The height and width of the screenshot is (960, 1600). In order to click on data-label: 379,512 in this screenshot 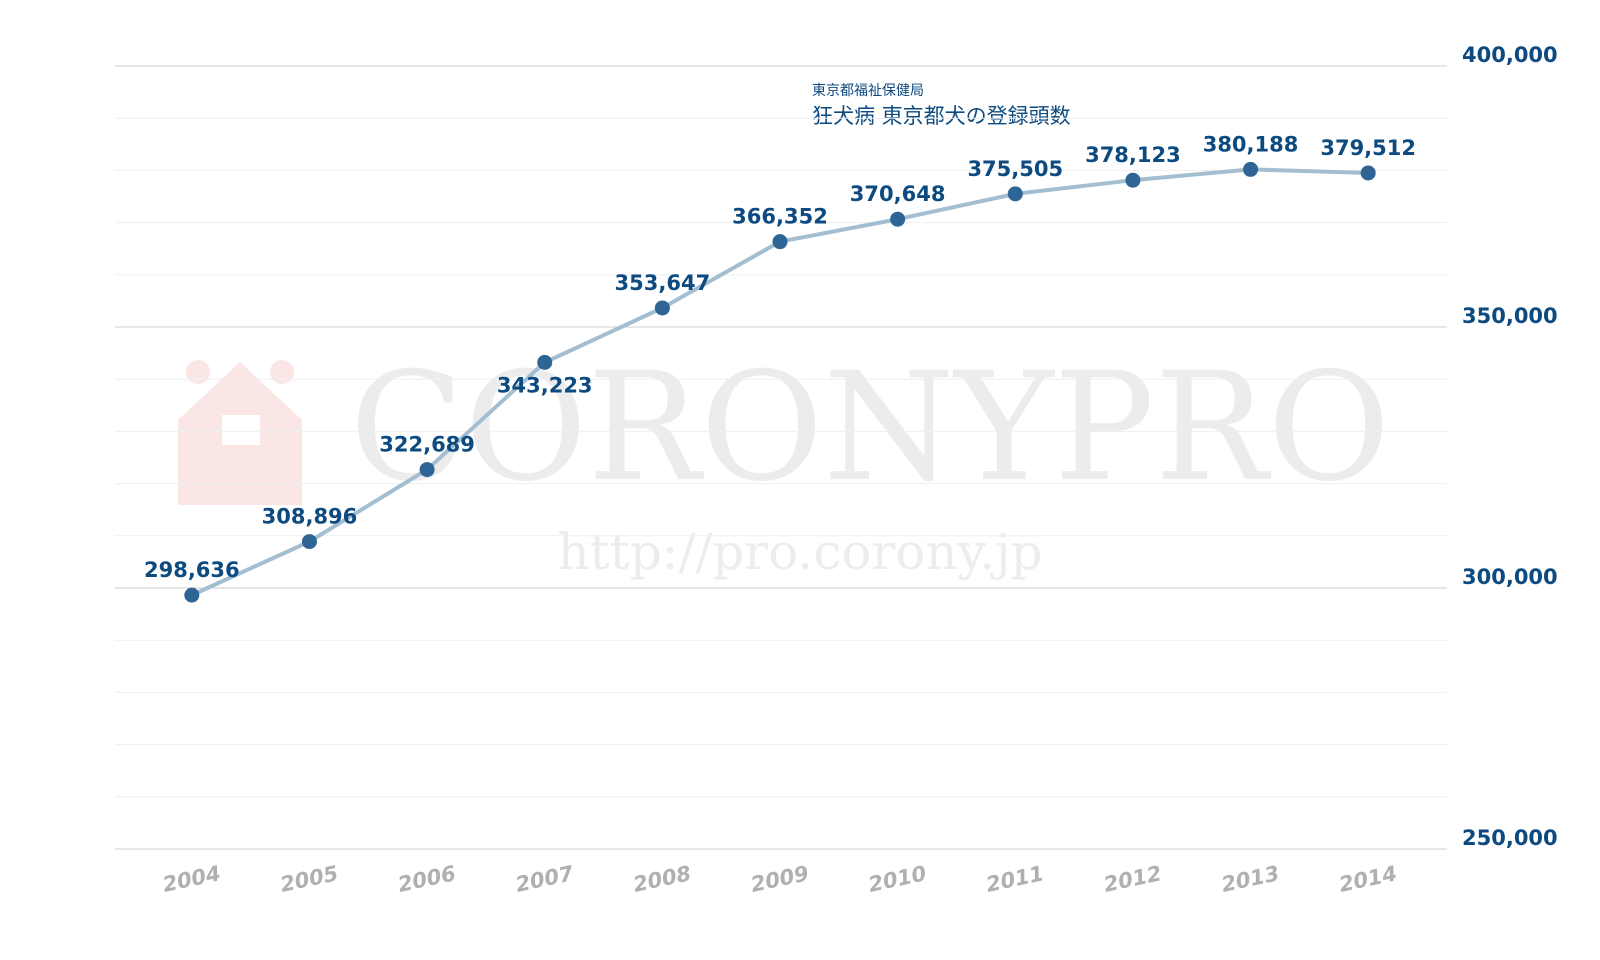, I will do `click(1368, 148)`.